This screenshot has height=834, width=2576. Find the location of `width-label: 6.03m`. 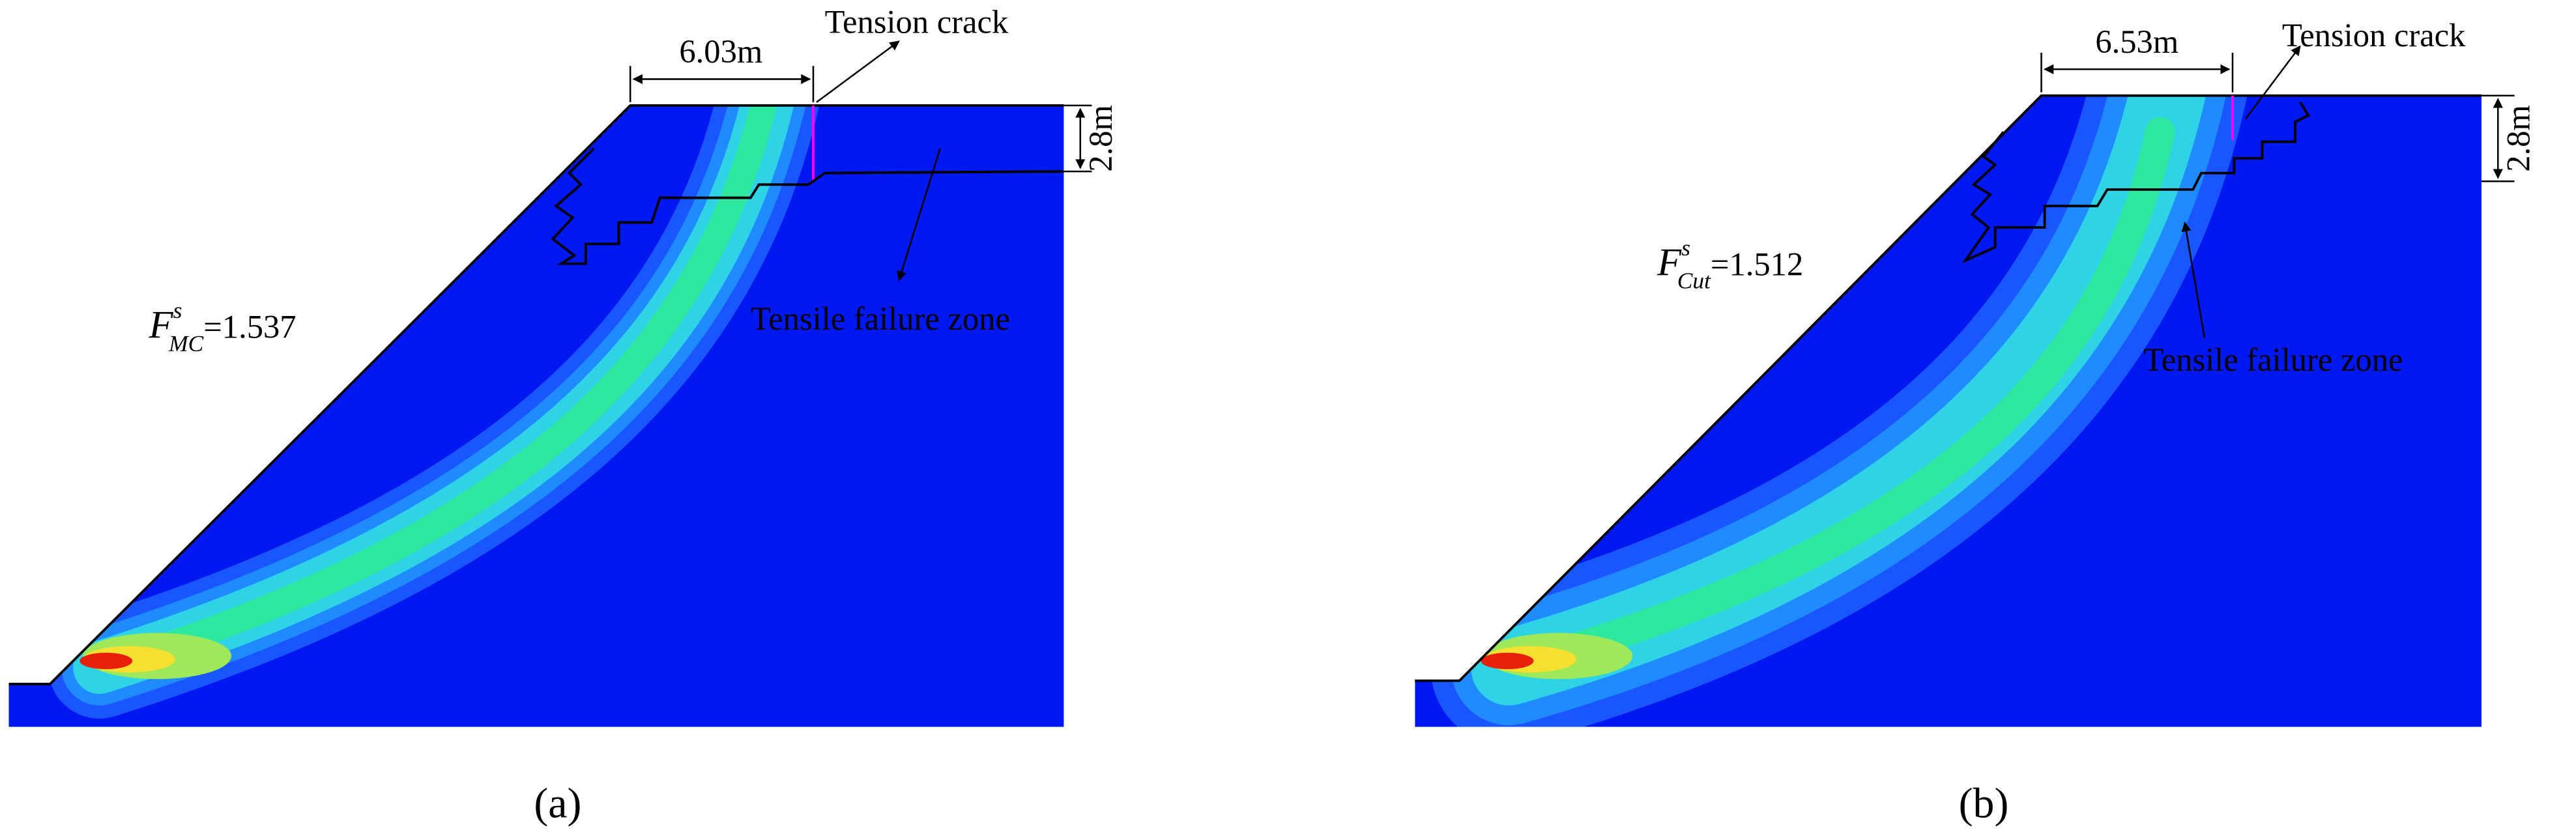

width-label: 6.03m is located at coordinates (720, 52).